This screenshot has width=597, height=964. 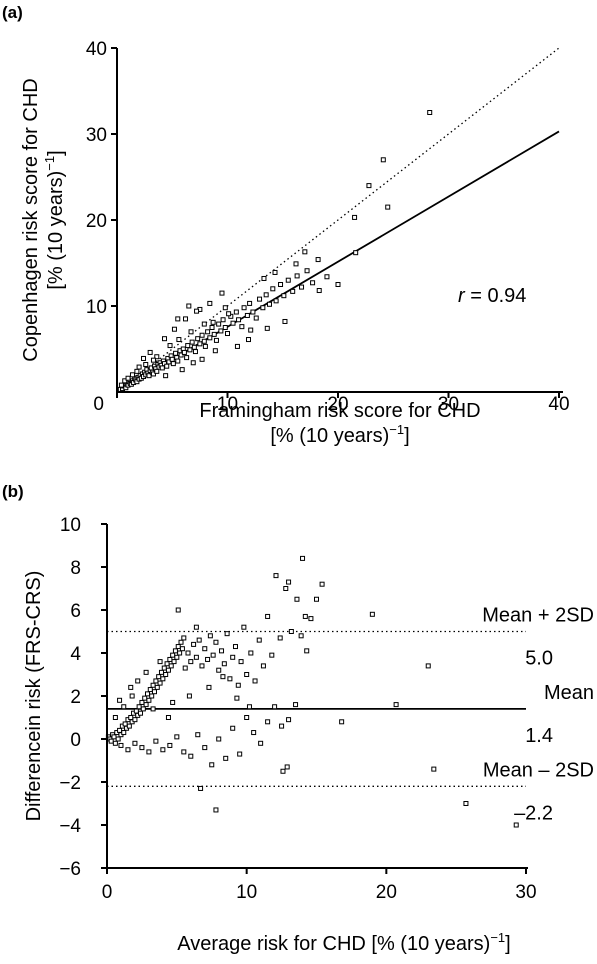 I want to click on panel-a-y-unit-close: ], so click(x=56, y=153).